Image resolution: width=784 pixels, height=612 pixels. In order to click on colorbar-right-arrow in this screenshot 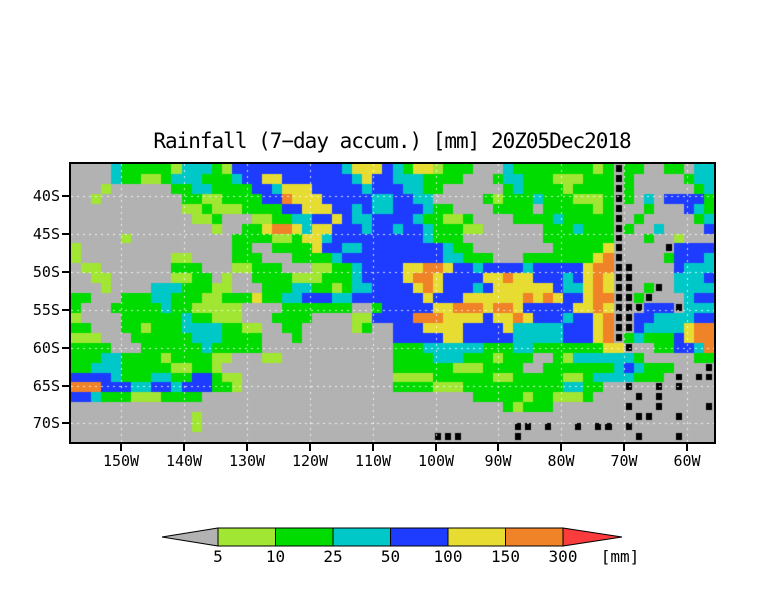, I will do `click(592, 537)`.